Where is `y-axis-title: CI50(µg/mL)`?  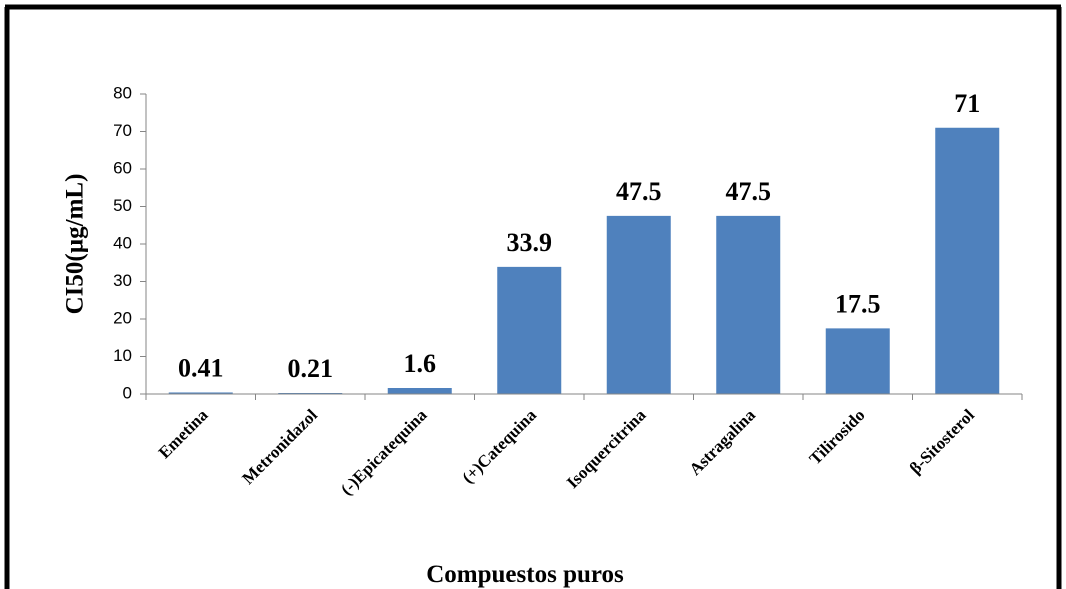 y-axis-title: CI50(µg/mL) is located at coordinates (75, 244).